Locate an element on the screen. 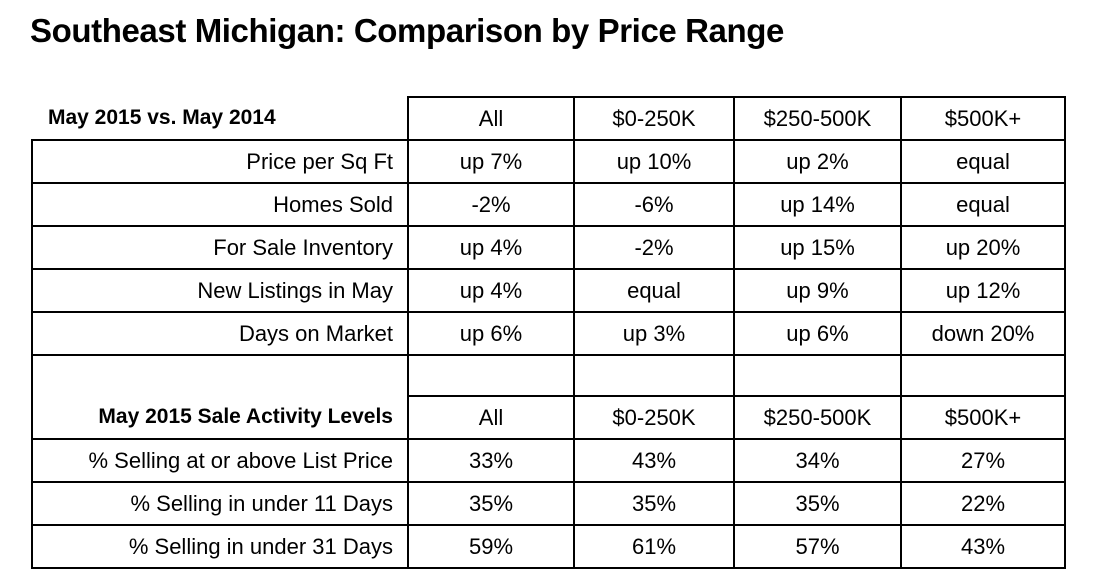 This screenshot has width=1101, height=585. table-cell: 34% is located at coordinates (817, 460).